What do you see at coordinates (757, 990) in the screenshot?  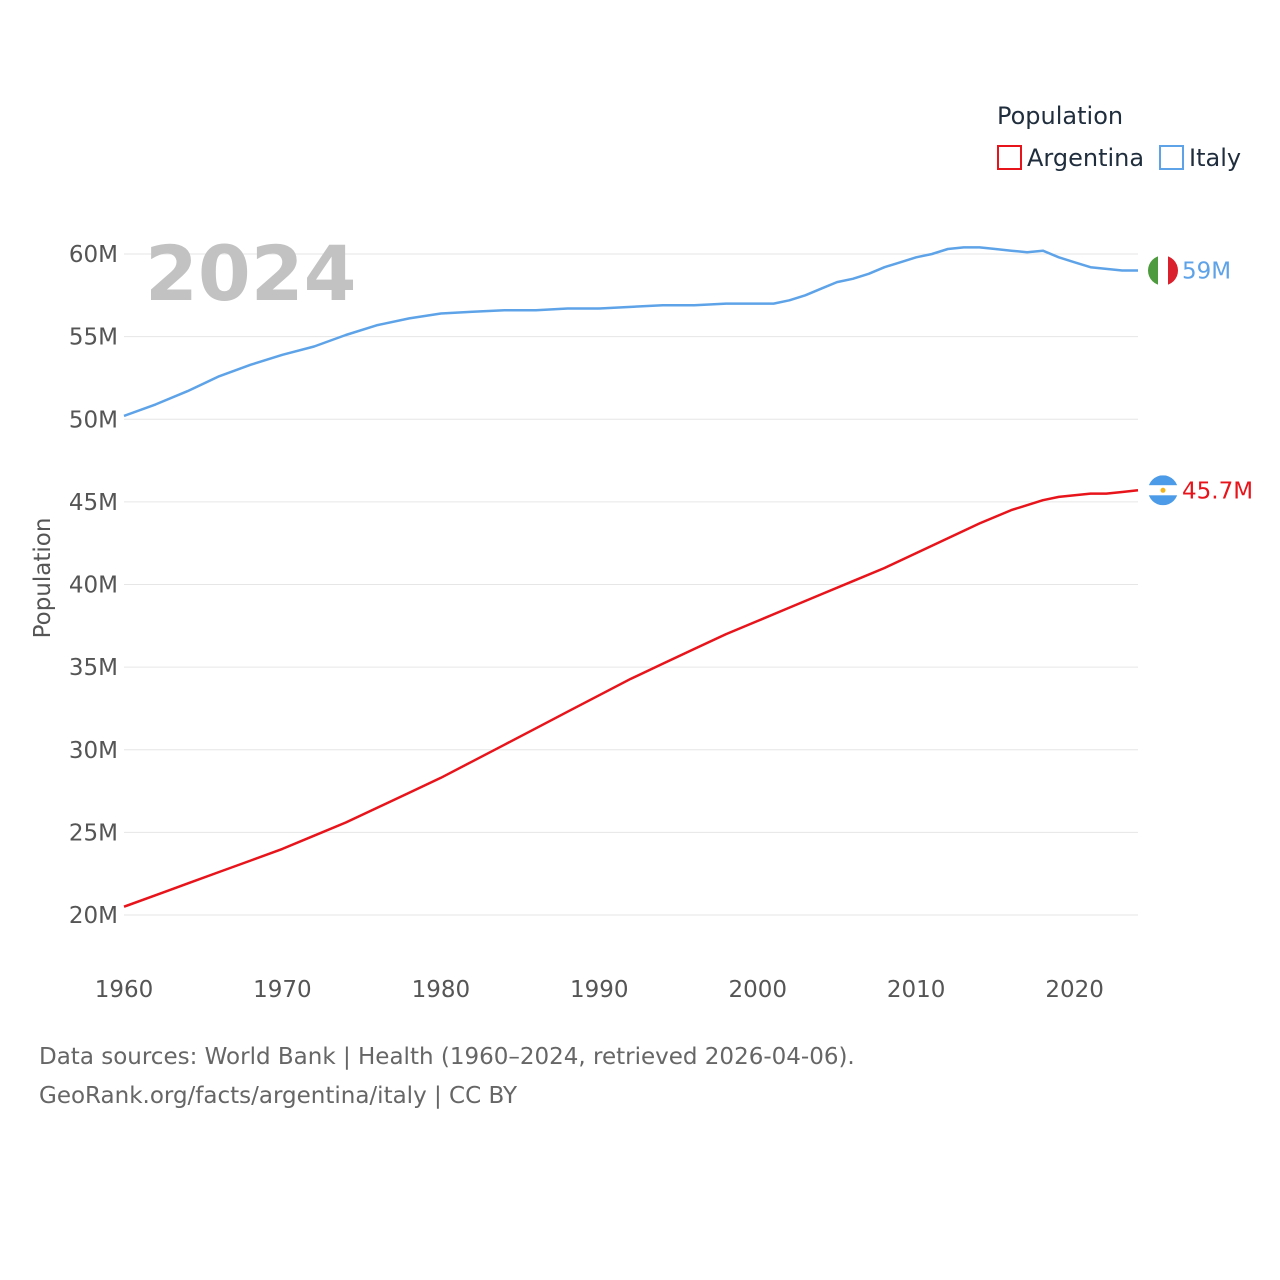 I see `x-tick-label: 2000` at bounding box center [757, 990].